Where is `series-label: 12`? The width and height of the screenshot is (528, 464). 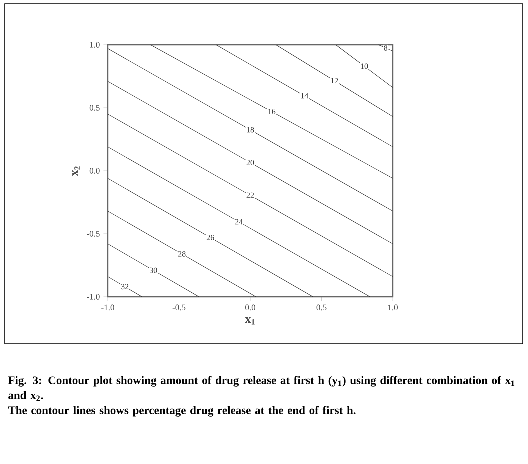
series-label: 12 is located at coordinates (334, 81).